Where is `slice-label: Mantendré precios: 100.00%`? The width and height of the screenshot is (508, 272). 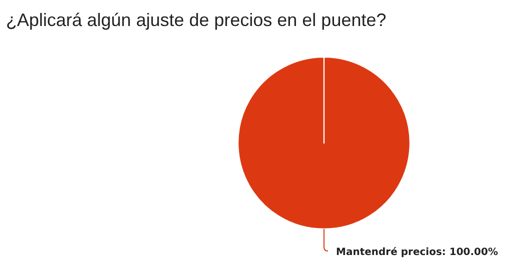
slice-label: Mantendré precios: 100.00% is located at coordinates (417, 252).